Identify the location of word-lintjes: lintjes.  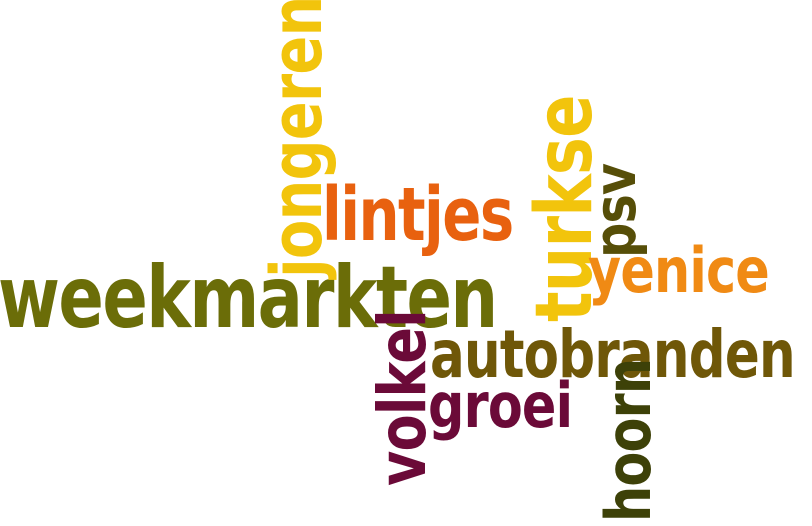
(418, 215).